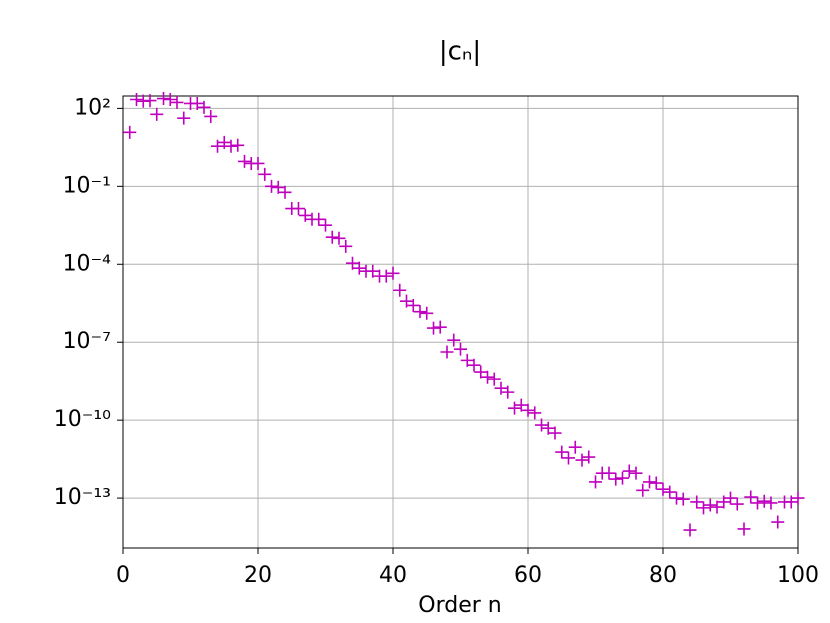  What do you see at coordinates (82, 419) in the screenshot?
I see `y-tick-label: 10⁻¹⁰` at bounding box center [82, 419].